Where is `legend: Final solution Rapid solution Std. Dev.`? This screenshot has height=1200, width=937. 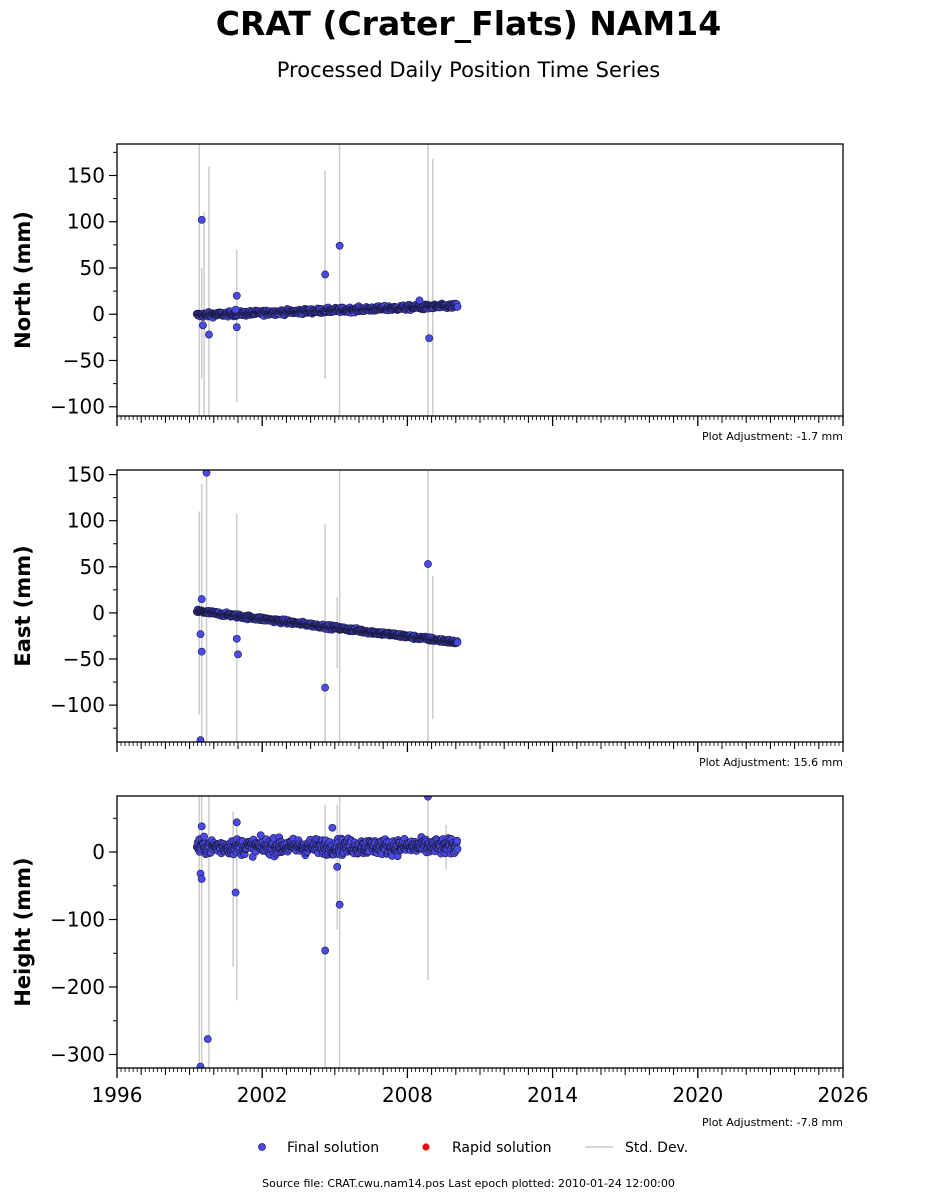
legend: Final solution Rapid solution Std. Dev. is located at coordinates (473, 1148).